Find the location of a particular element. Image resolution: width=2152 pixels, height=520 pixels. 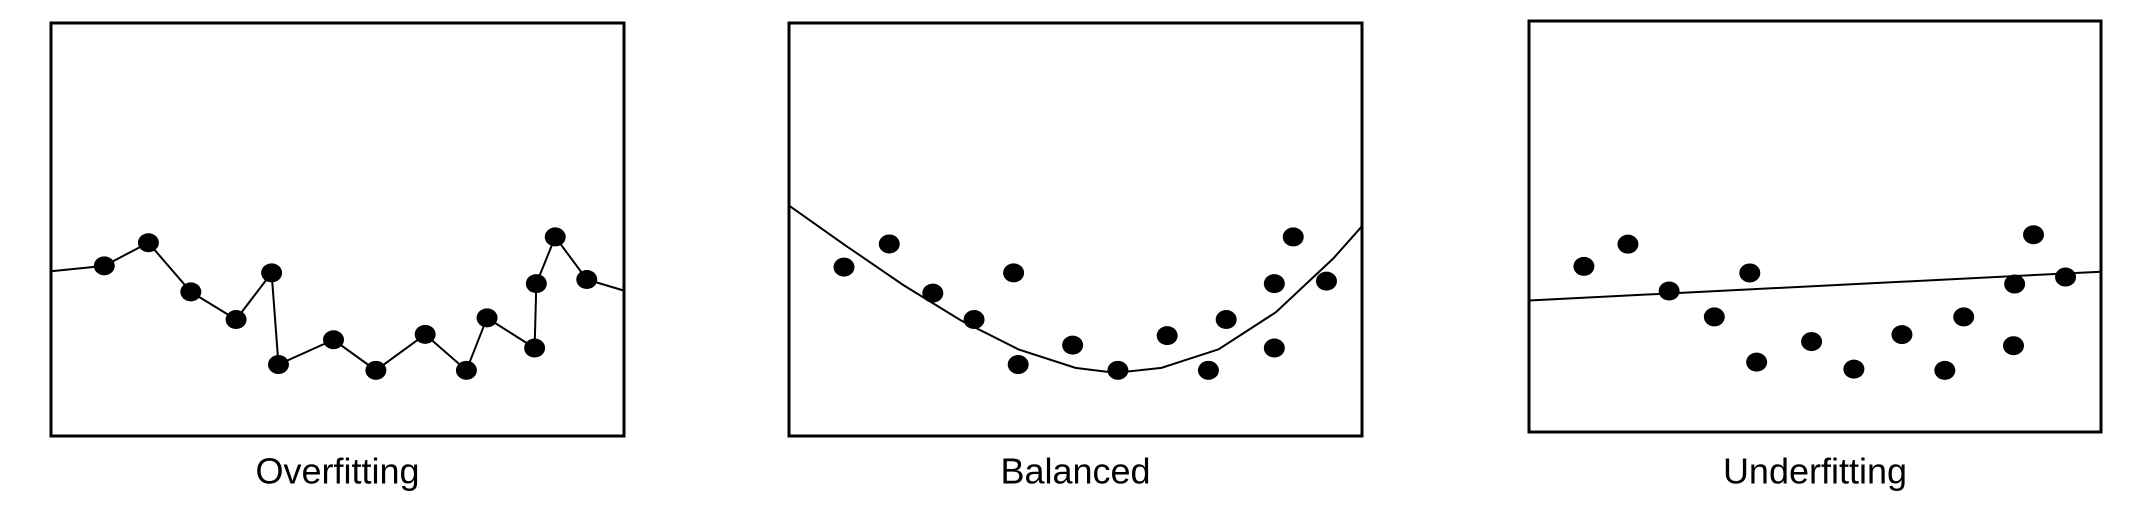

panel-label: Balanced is located at coordinates (1075, 471).